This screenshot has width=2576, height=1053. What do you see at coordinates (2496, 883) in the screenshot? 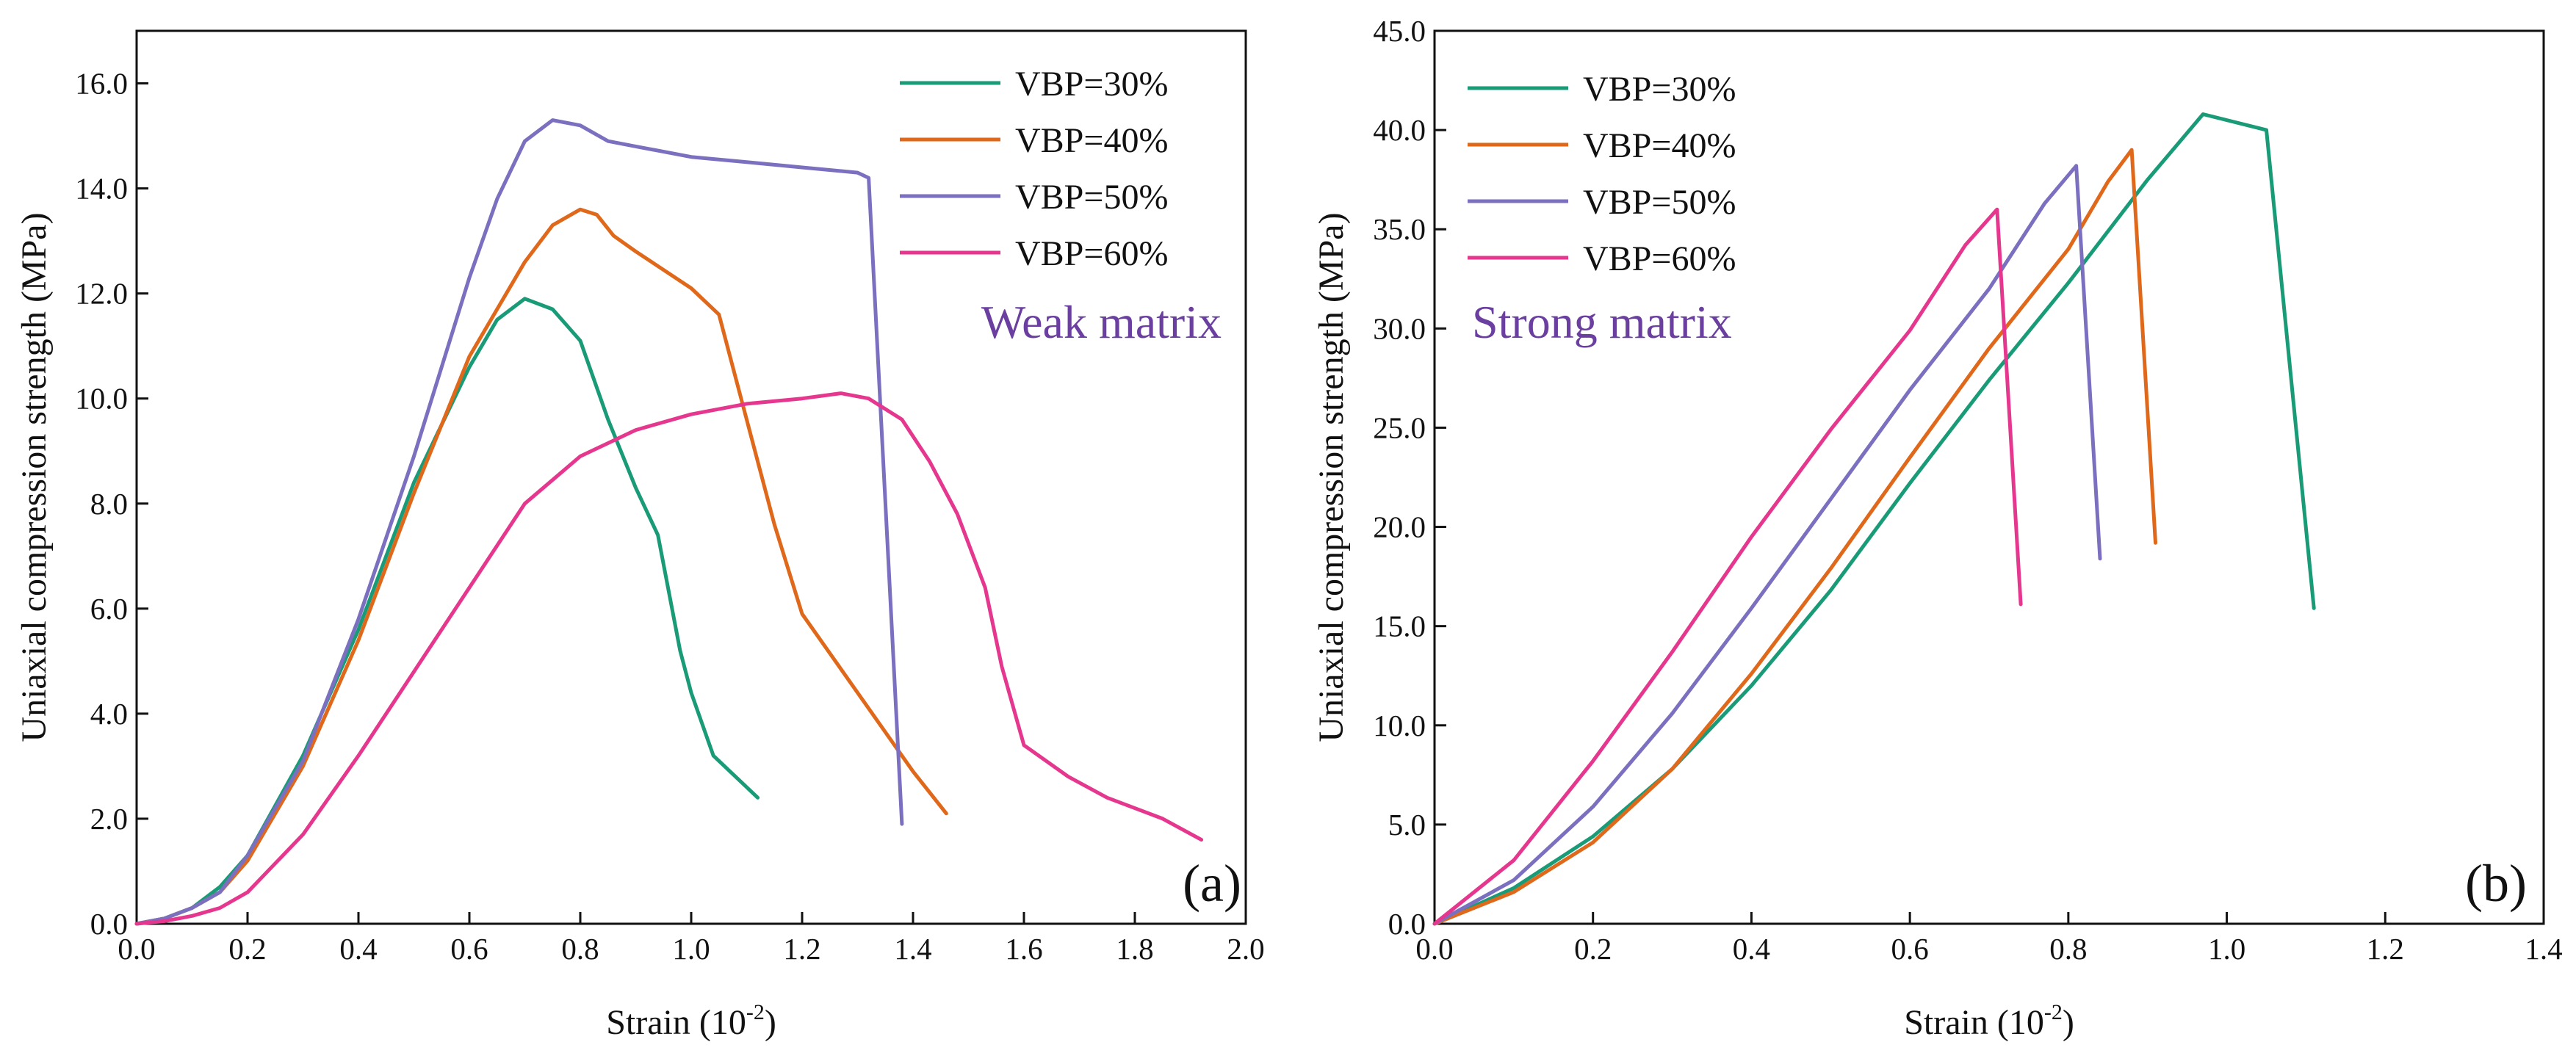
I see `panel-label-b: (b)` at bounding box center [2496, 883].